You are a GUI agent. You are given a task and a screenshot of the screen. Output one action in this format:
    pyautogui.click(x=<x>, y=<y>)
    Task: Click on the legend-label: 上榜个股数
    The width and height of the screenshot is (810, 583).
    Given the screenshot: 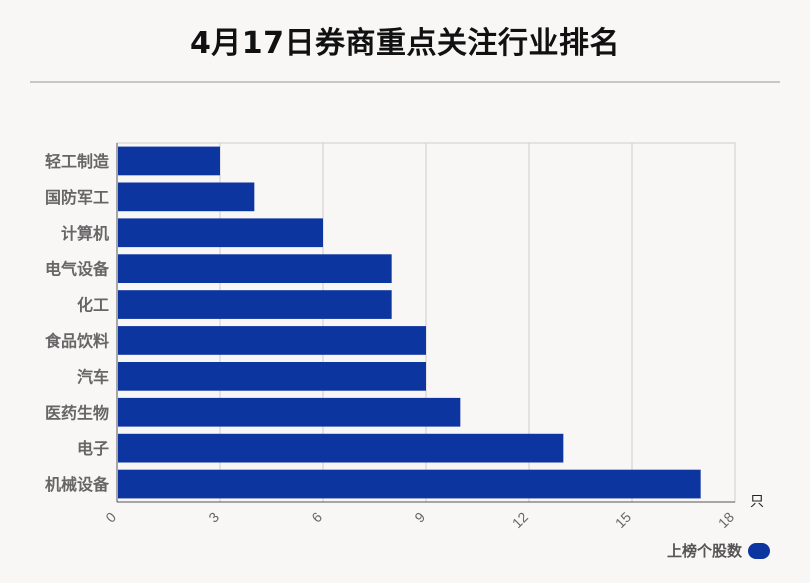 What is the action you would take?
    pyautogui.click(x=704, y=551)
    